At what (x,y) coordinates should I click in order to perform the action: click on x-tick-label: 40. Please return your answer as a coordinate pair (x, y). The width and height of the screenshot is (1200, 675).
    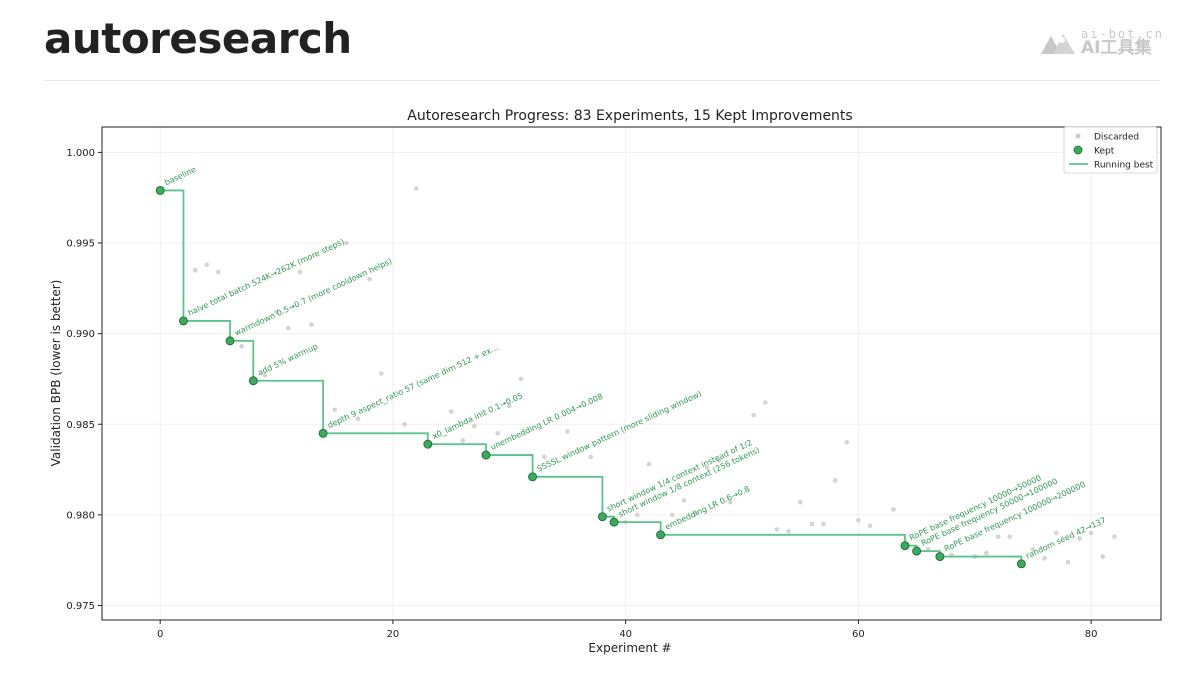
    Looking at the image, I should click on (625, 634).